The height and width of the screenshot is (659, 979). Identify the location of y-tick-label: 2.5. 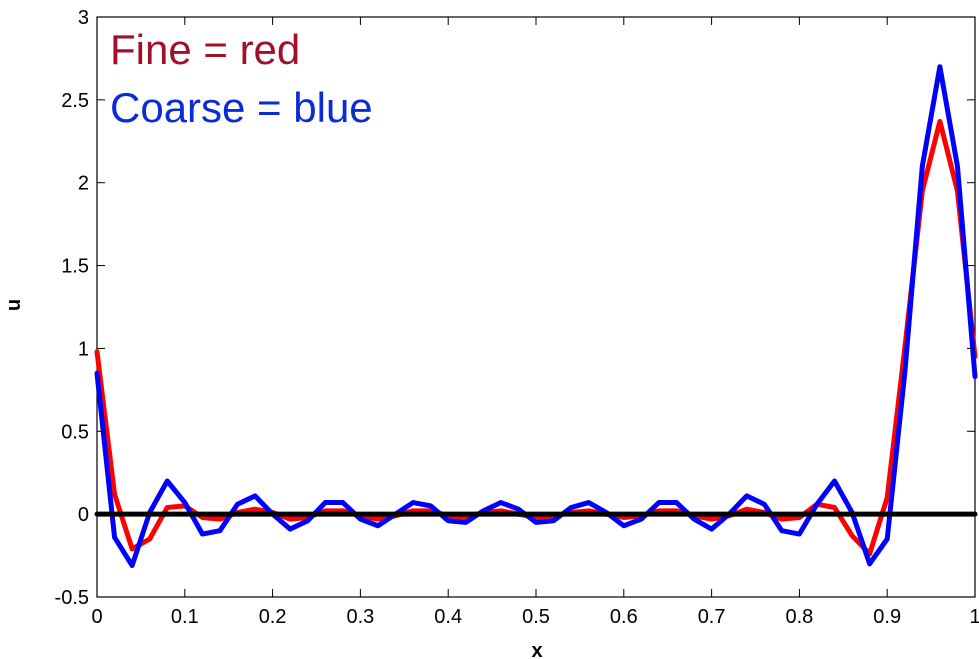
(75, 101).